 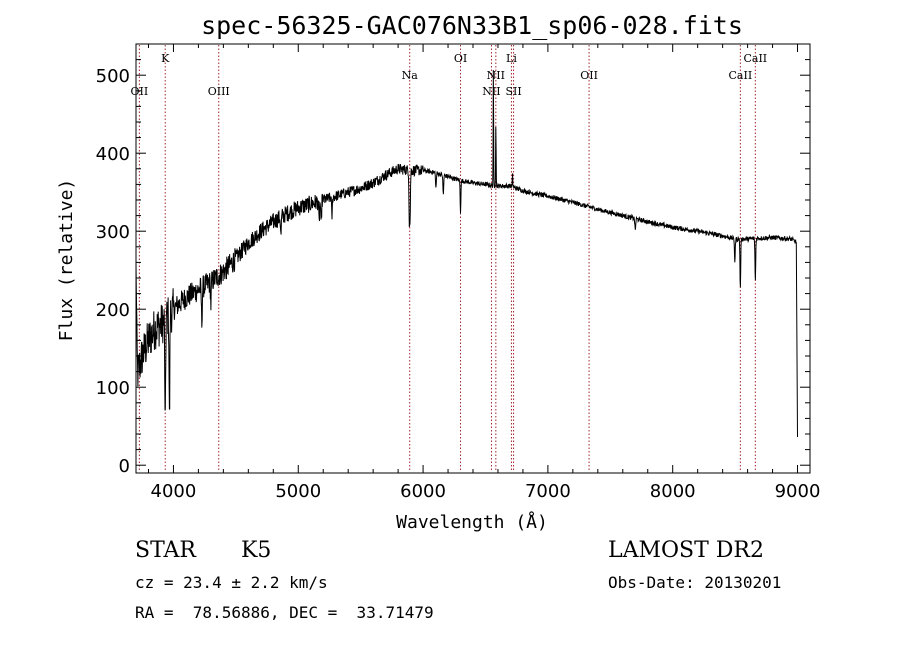 I want to click on line-marker-label: OIII, so click(x=219, y=91).